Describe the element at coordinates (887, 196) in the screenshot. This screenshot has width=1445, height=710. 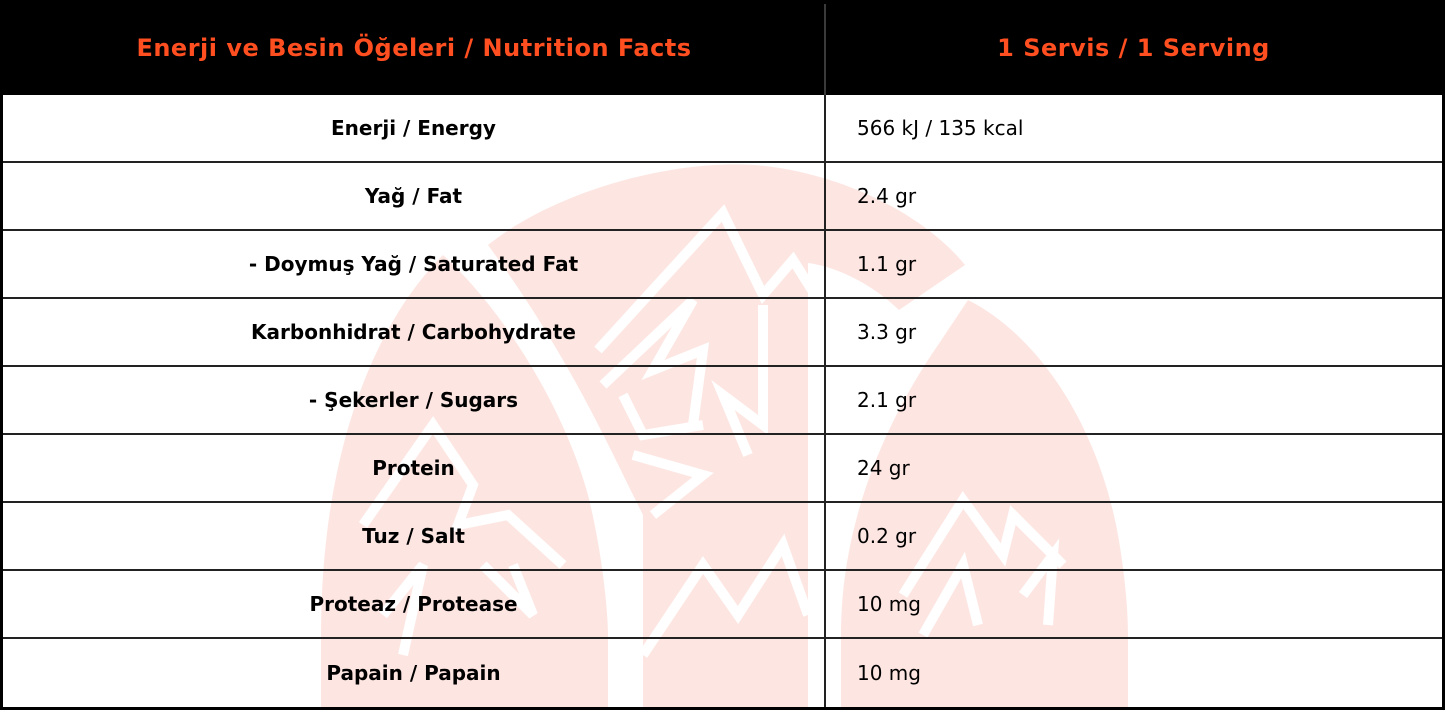
I see `nutrient-value: 2.4 gr` at that location.